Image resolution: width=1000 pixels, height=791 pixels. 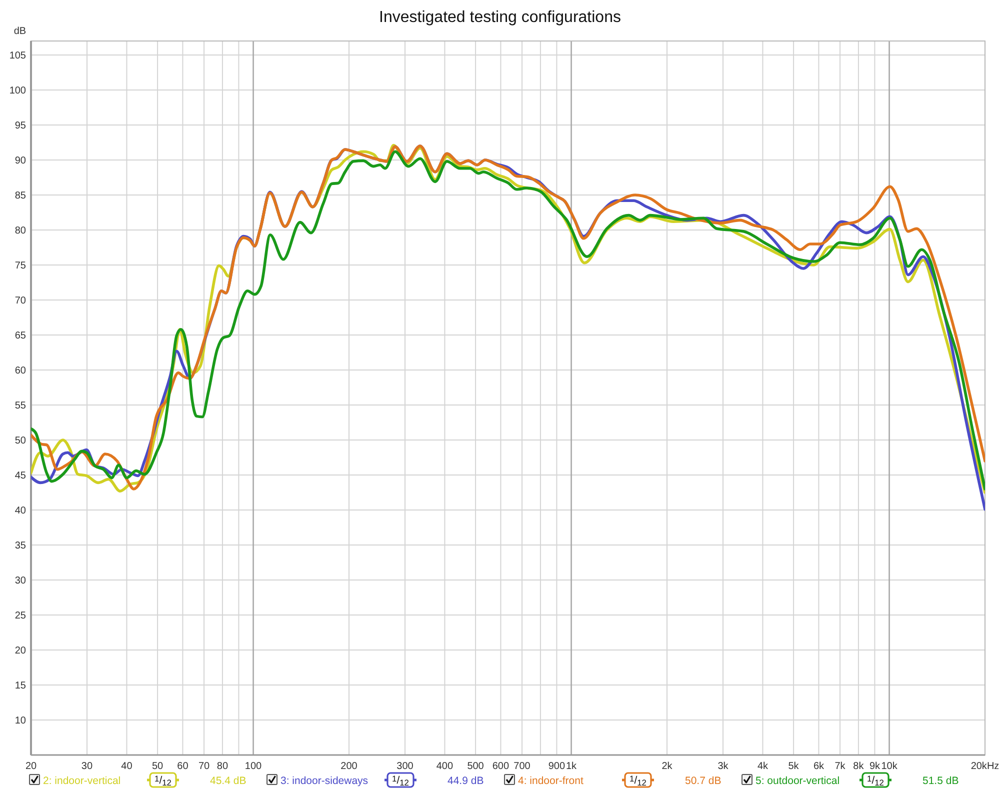 What do you see at coordinates (668, 766) in the screenshot?
I see `x-tick-label: 2k` at bounding box center [668, 766].